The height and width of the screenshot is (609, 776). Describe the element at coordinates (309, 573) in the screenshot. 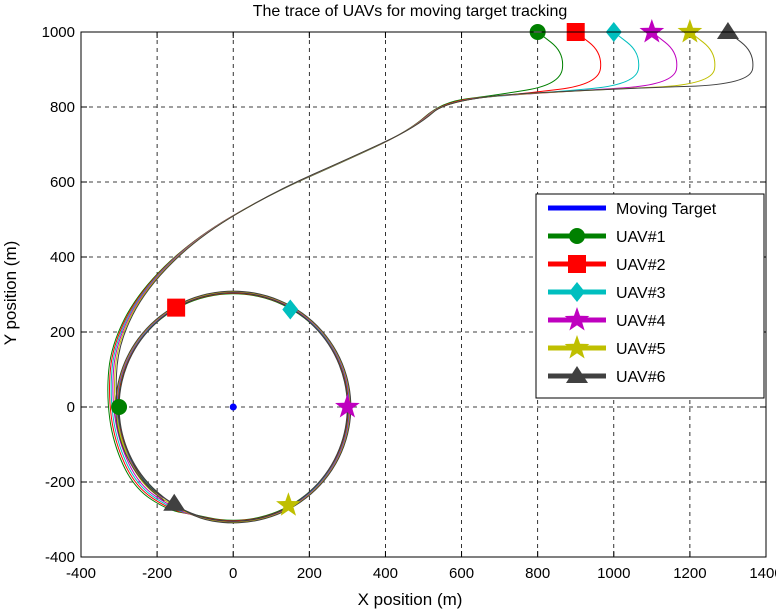

I see `x-tick-label: 200` at that location.